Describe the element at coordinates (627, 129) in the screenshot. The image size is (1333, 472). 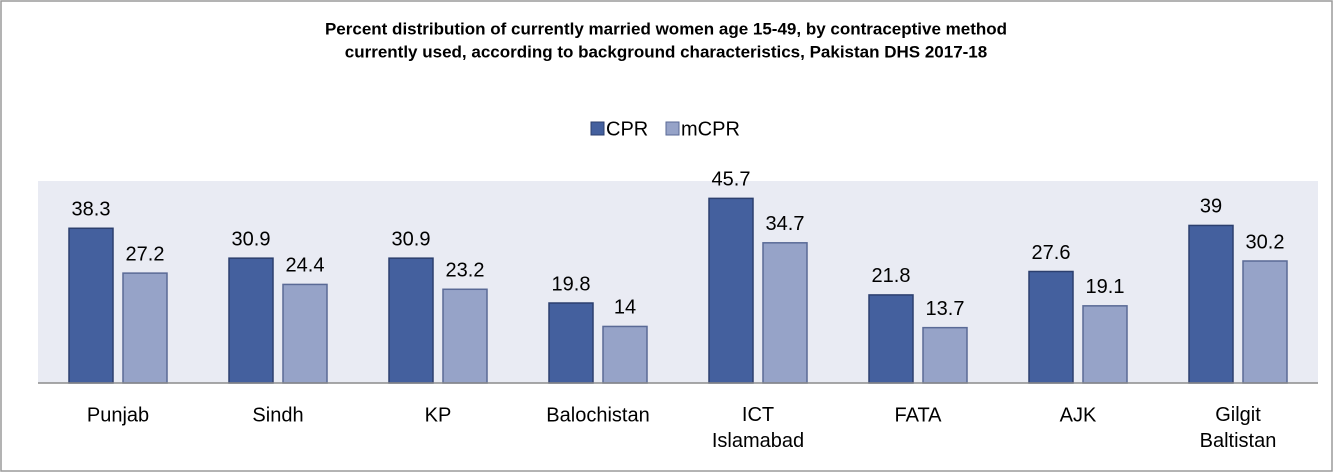
I see `legend-label: CPR` at that location.